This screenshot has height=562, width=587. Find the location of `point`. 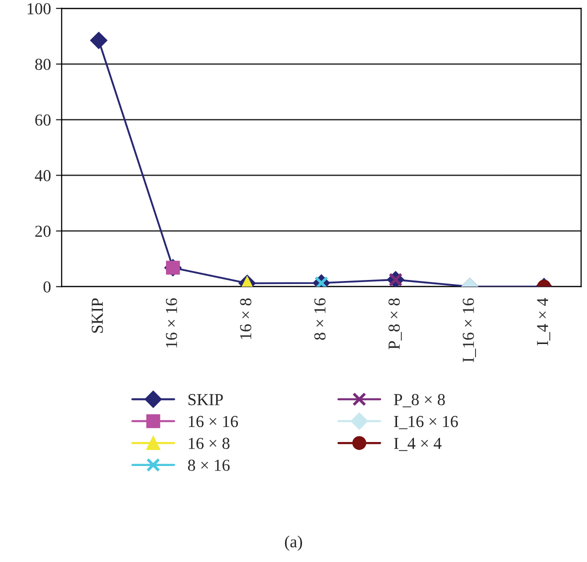

point is located at coordinates (99, 40).